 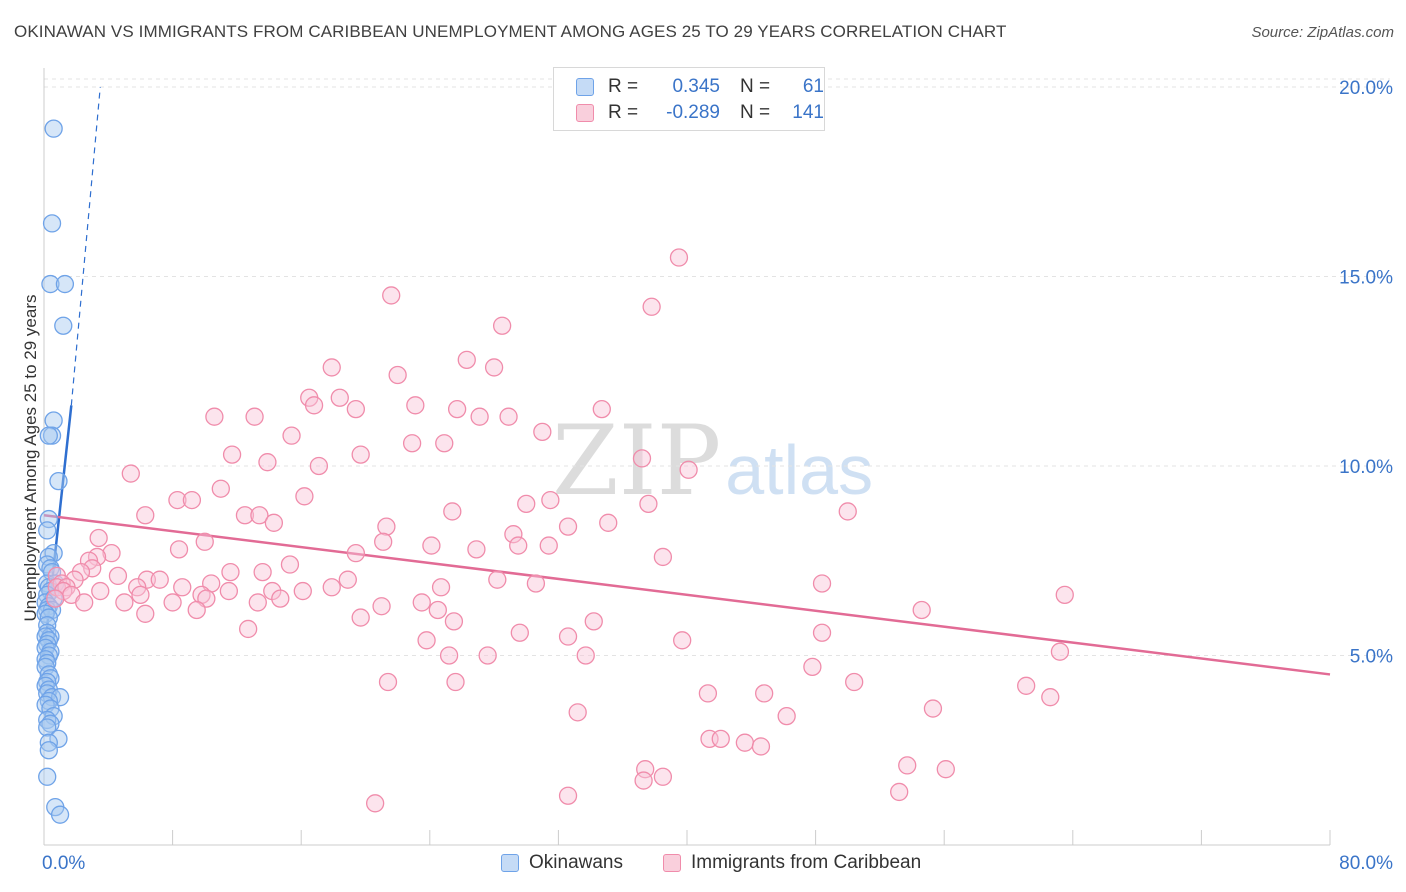 I want to click on okinawan-trend-line, so click(x=57, y=530).